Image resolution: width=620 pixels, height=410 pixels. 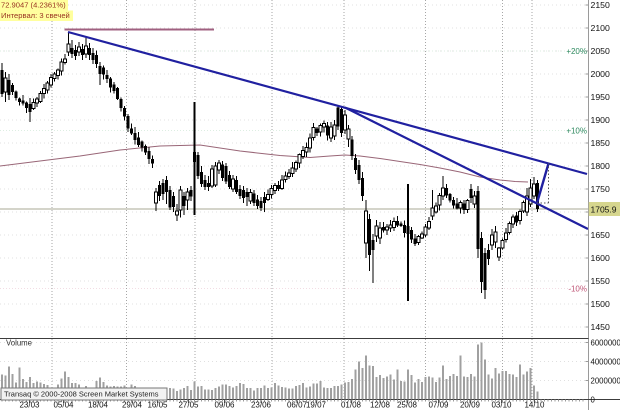 What do you see at coordinates (600, 281) in the screenshot?
I see `svg-text: 1550` at bounding box center [600, 281].